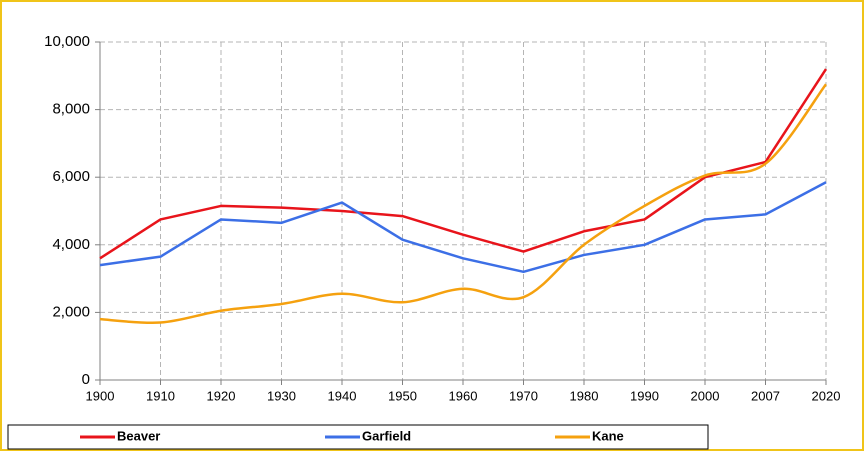 This screenshot has height=451, width=864. Describe the element at coordinates (386, 435) in the screenshot. I see `legend-label: Garfield` at that location.